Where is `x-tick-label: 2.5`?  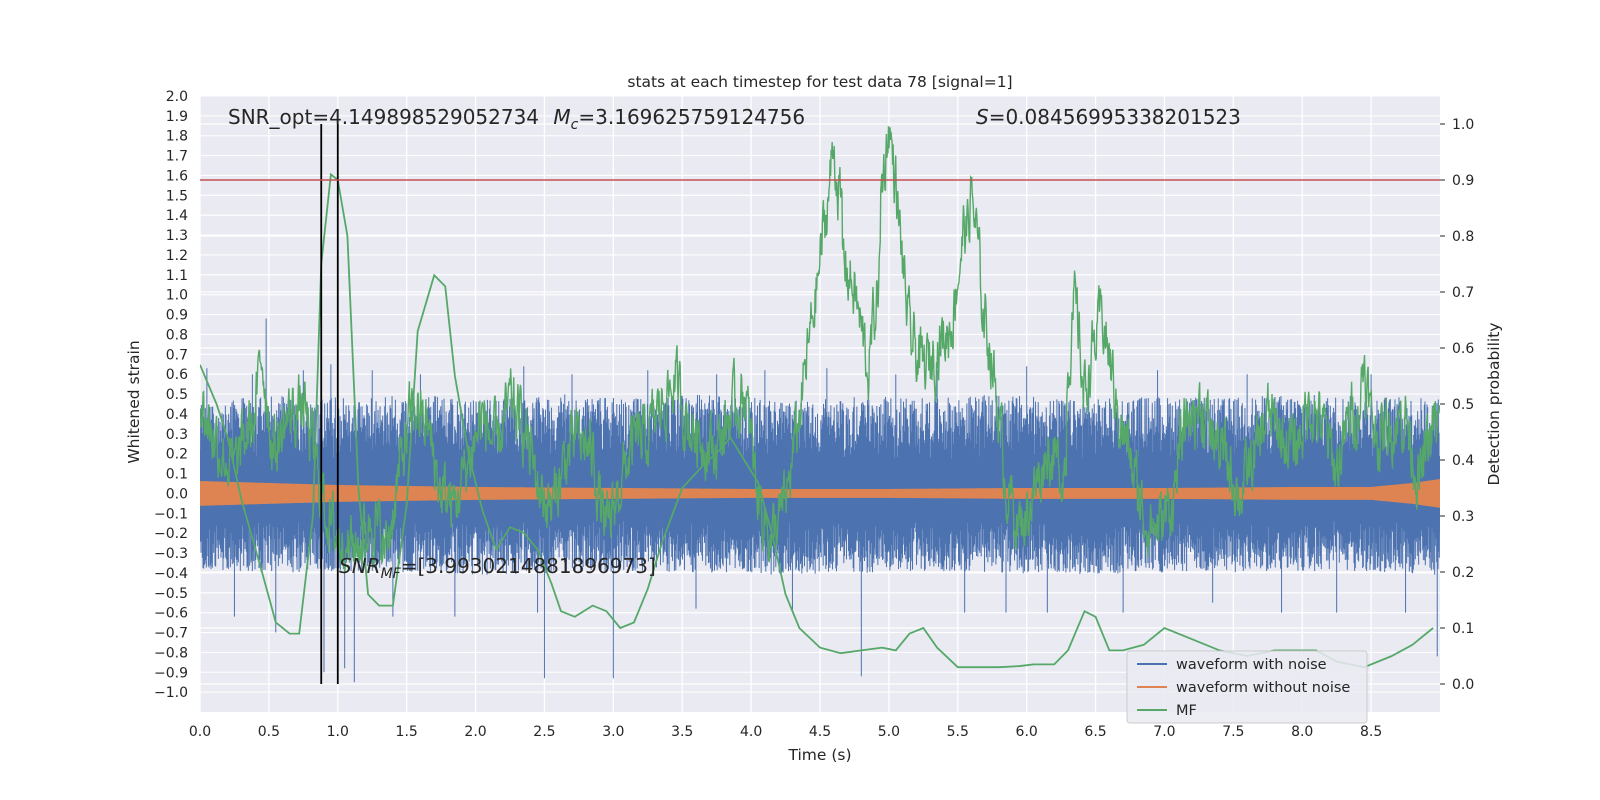 x-tick-label: 2.5 is located at coordinates (544, 732).